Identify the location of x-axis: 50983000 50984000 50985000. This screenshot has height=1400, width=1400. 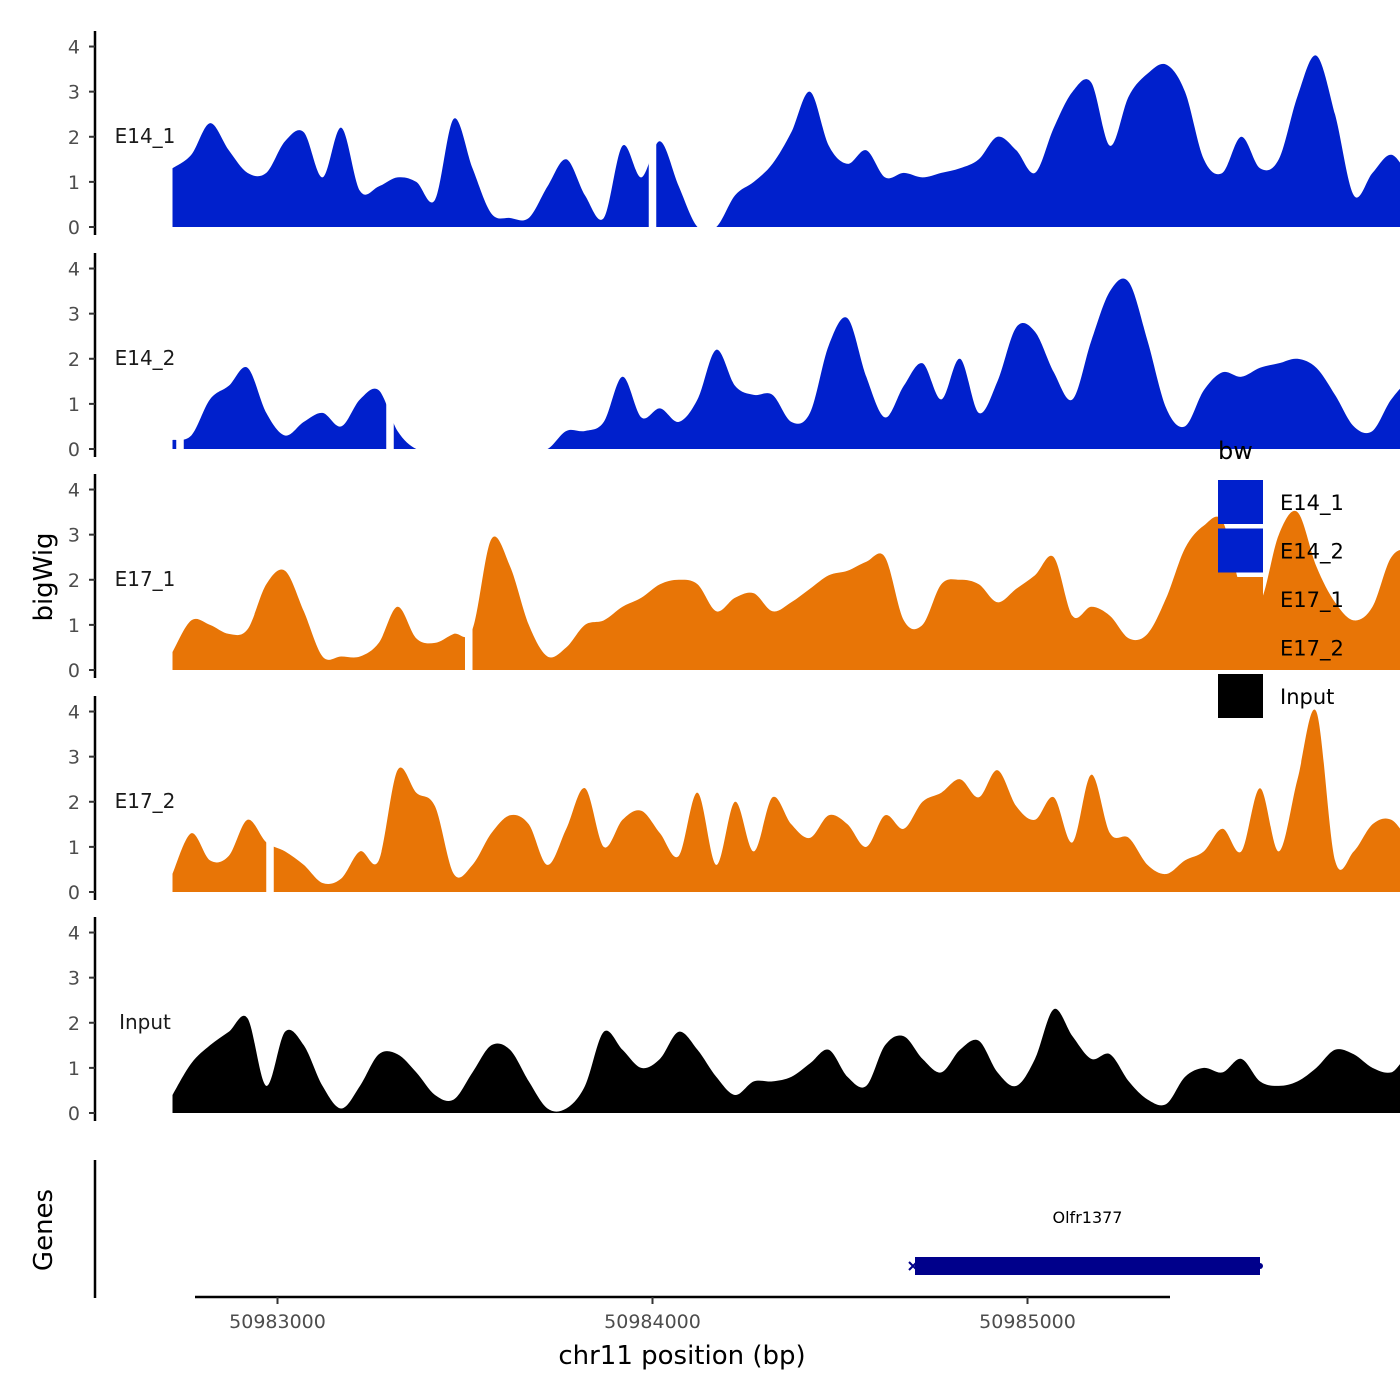
(682, 1314).